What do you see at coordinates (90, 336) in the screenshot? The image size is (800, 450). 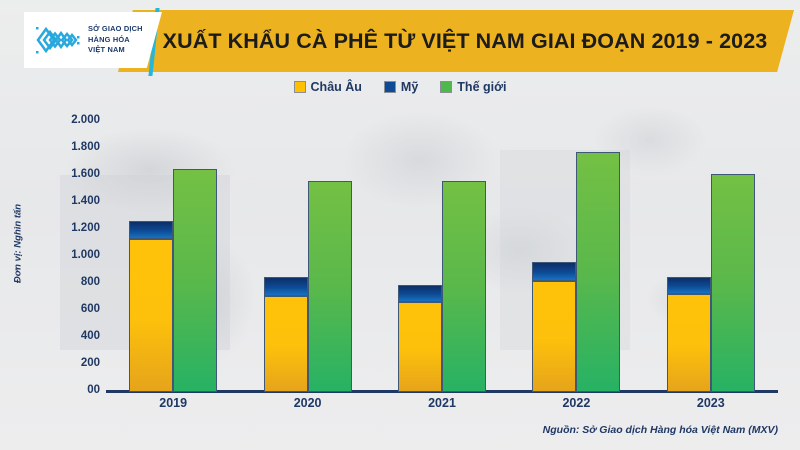 I see `y-axis-tick-label: 400` at bounding box center [90, 336].